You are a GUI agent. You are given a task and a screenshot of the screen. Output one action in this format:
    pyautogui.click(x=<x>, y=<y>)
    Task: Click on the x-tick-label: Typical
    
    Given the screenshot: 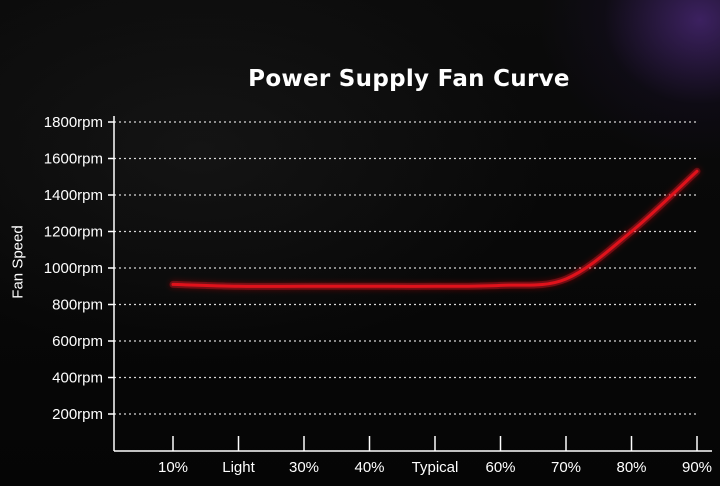 What is the action you would take?
    pyautogui.click(x=435, y=467)
    